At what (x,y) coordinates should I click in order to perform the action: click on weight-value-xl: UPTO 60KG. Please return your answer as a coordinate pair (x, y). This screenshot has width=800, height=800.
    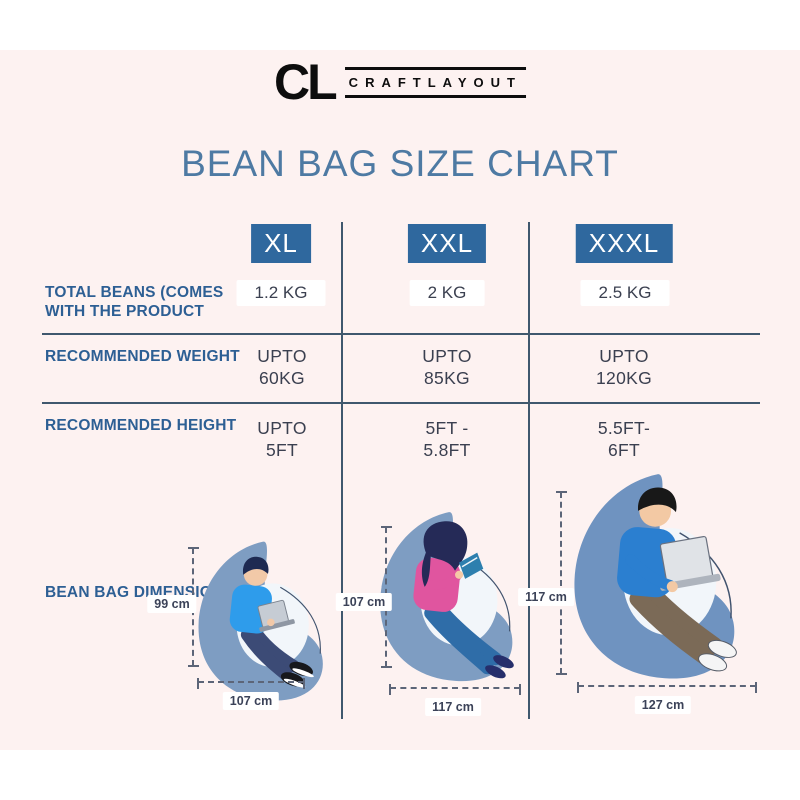
    Looking at the image, I should click on (282, 367).